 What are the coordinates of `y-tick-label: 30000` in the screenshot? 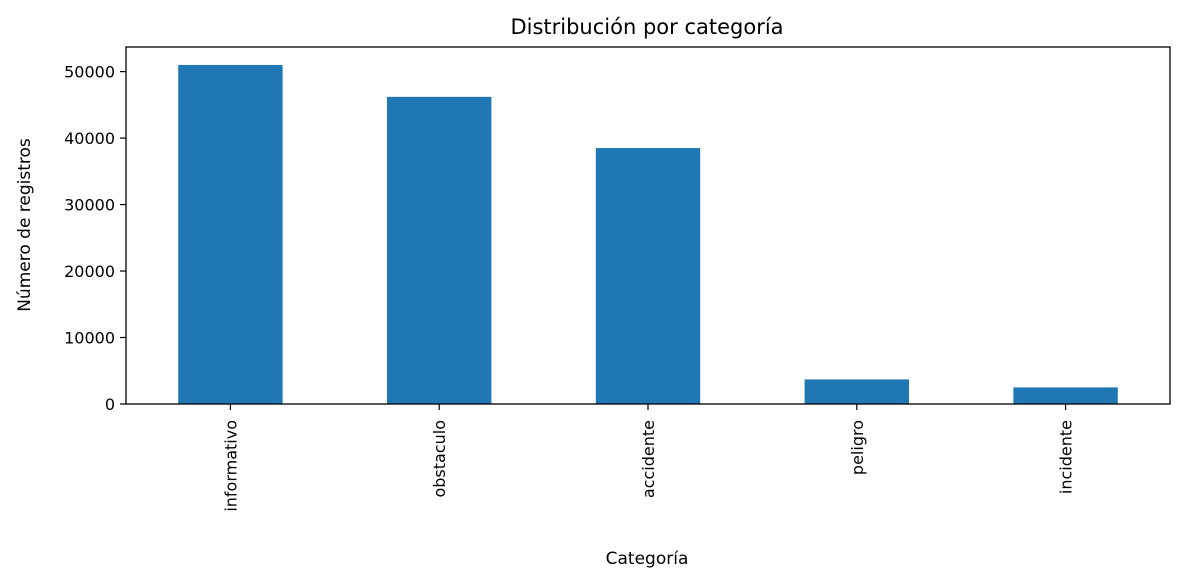 It's located at (89, 205).